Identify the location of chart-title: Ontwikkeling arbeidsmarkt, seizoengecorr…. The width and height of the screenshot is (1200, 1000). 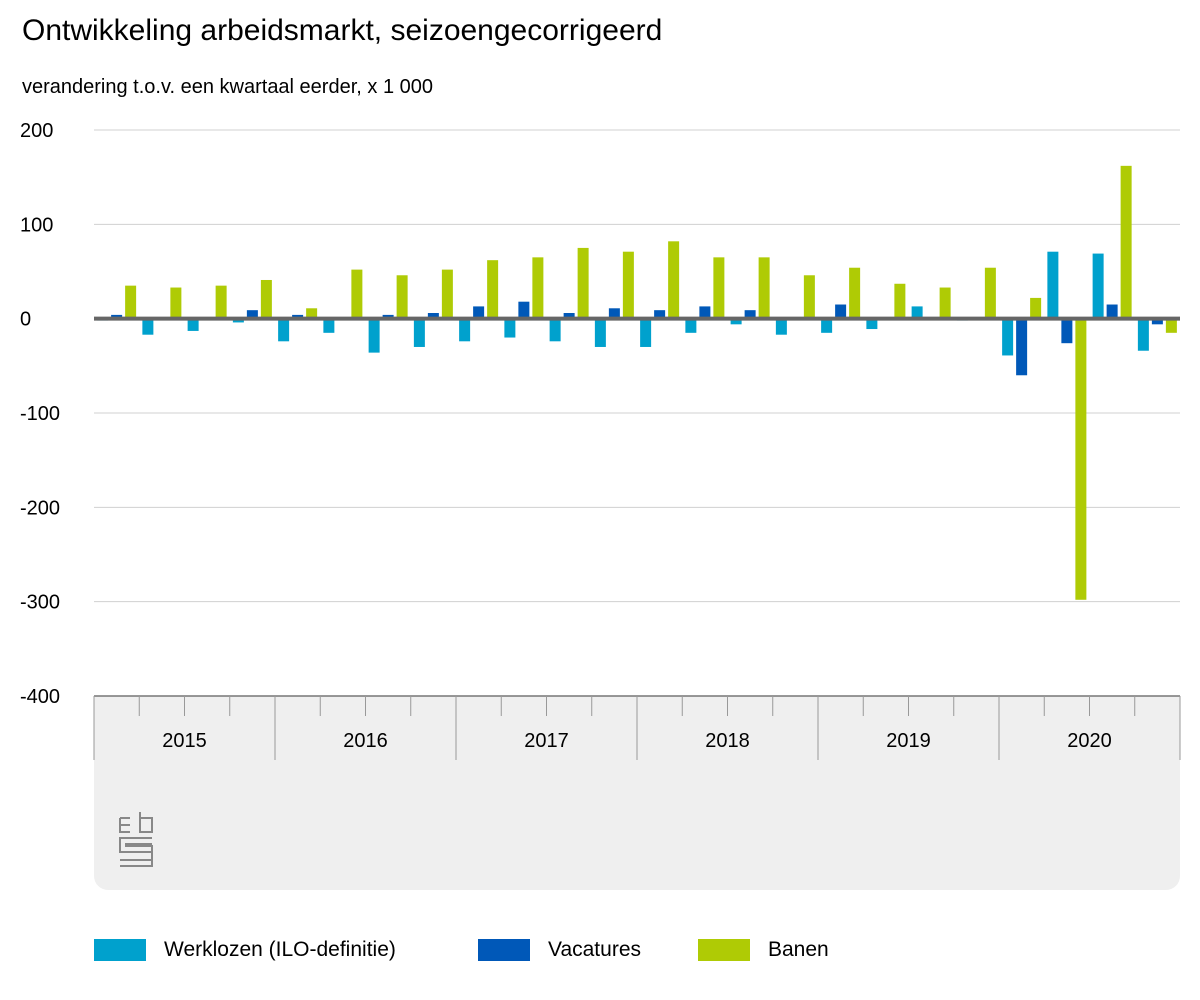
(342, 30).